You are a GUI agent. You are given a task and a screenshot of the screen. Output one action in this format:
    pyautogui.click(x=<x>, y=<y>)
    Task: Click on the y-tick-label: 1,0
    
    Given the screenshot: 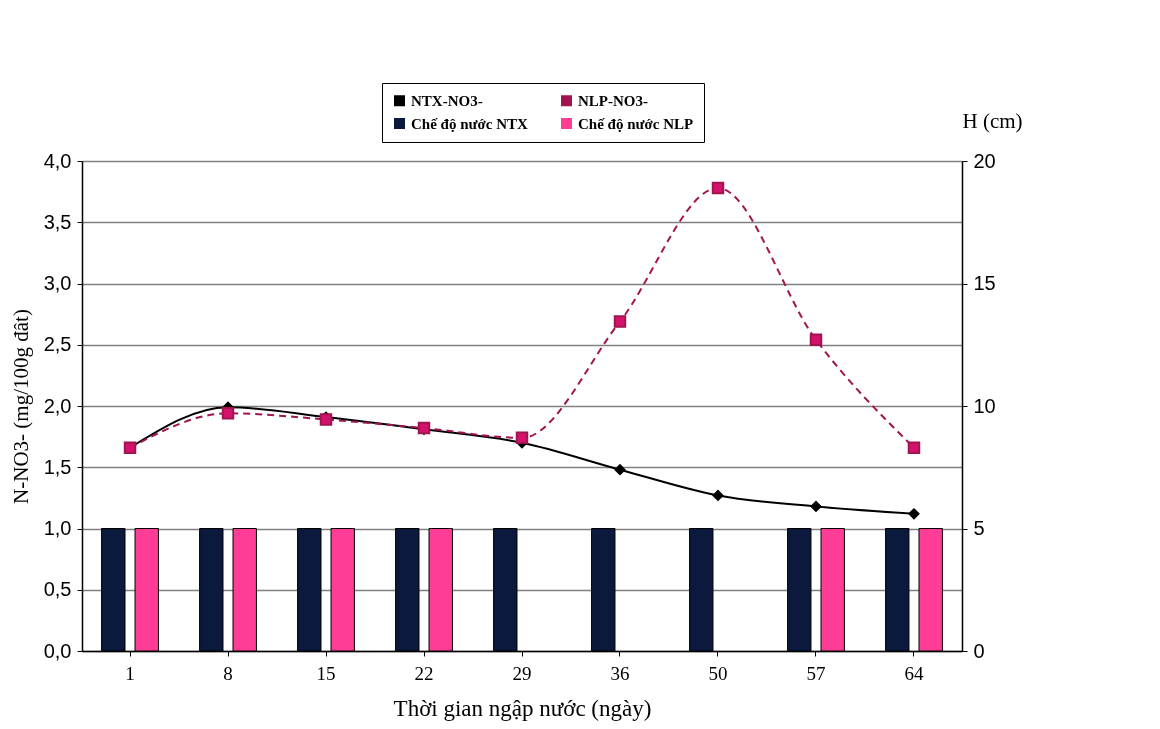 What is the action you would take?
    pyautogui.click(x=57, y=528)
    